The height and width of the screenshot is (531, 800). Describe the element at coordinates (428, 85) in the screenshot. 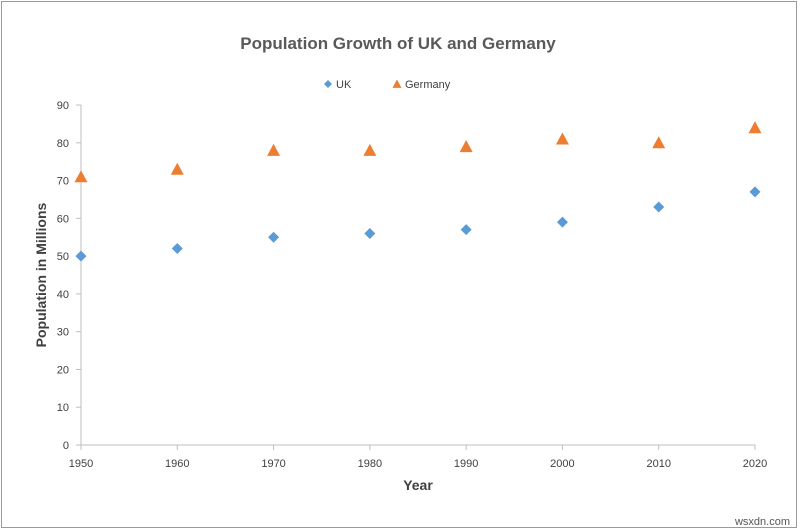

I see `legend-label-germany: Germany` at that location.